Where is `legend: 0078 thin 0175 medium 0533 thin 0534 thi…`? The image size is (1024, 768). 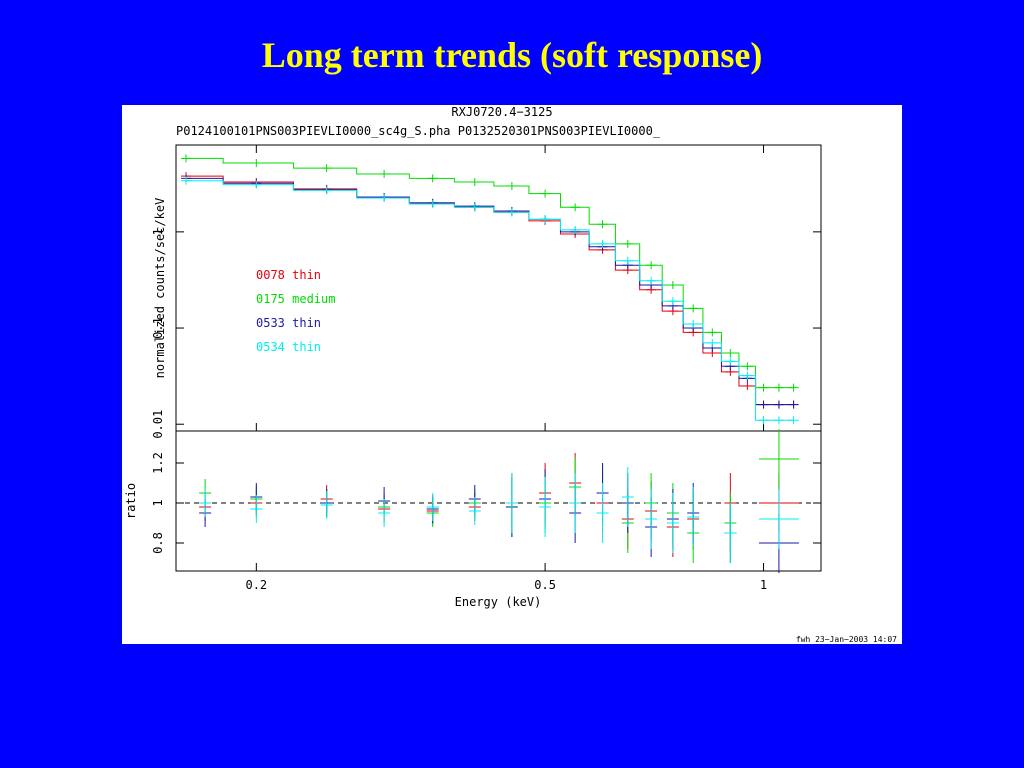
legend: 0078 thin 0175 medium 0533 thin 0534 thi… is located at coordinates (295, 311).